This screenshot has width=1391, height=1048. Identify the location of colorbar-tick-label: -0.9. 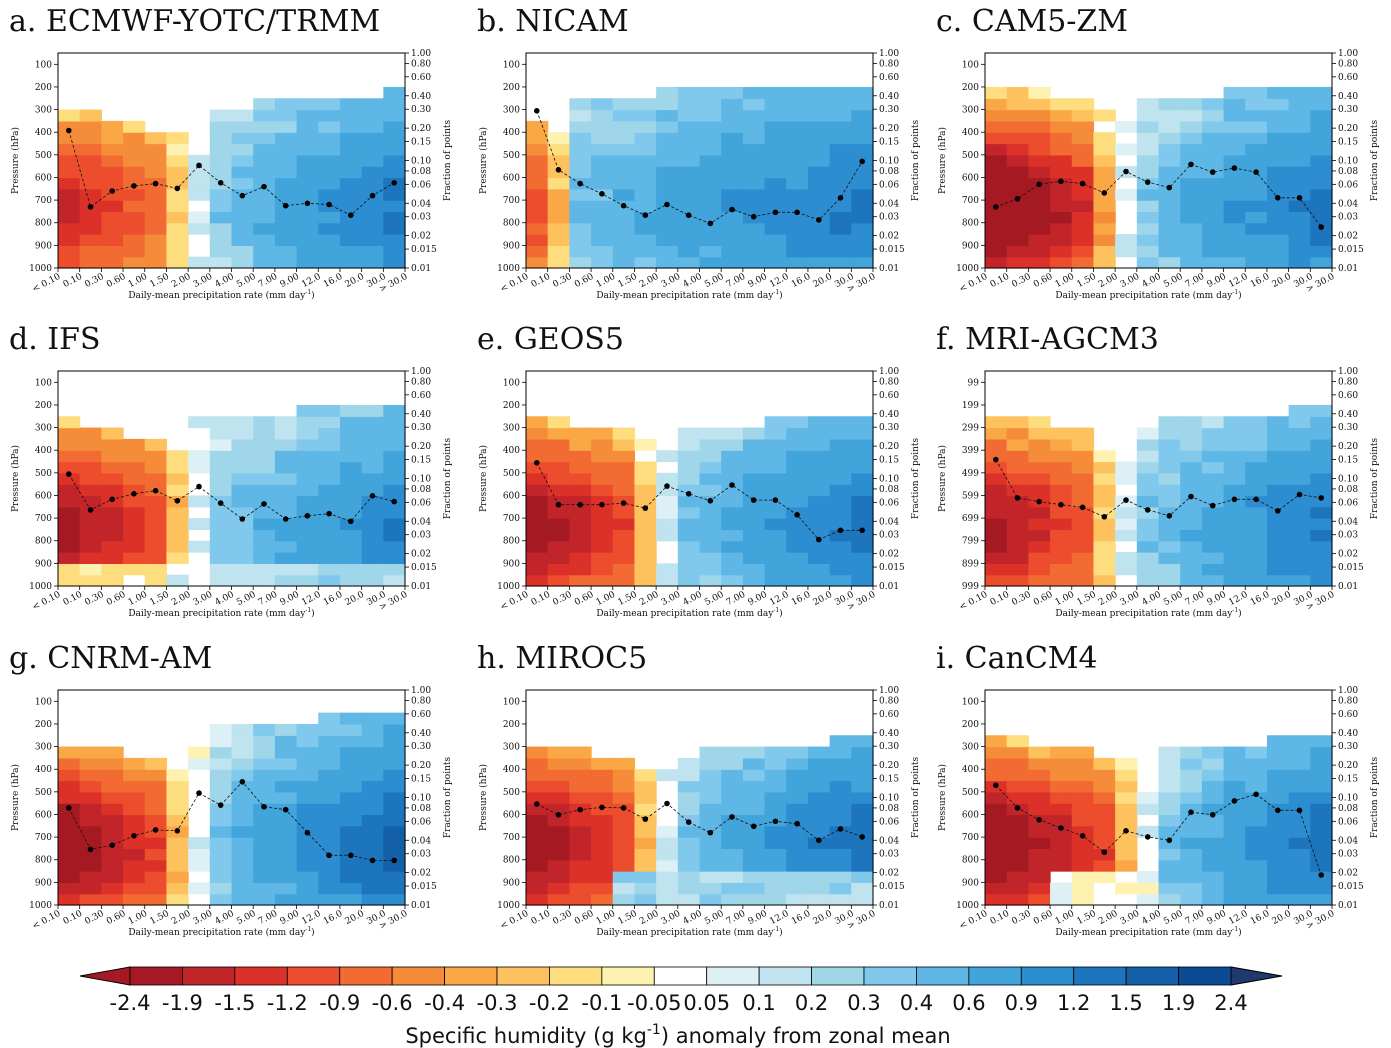
(339, 1003).